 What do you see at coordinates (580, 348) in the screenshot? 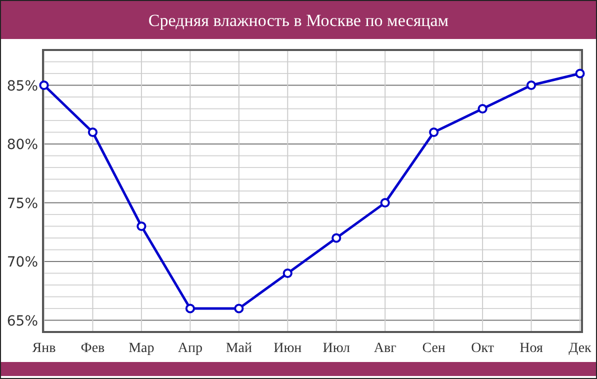
I see `x-tick-label: Дек` at bounding box center [580, 348].